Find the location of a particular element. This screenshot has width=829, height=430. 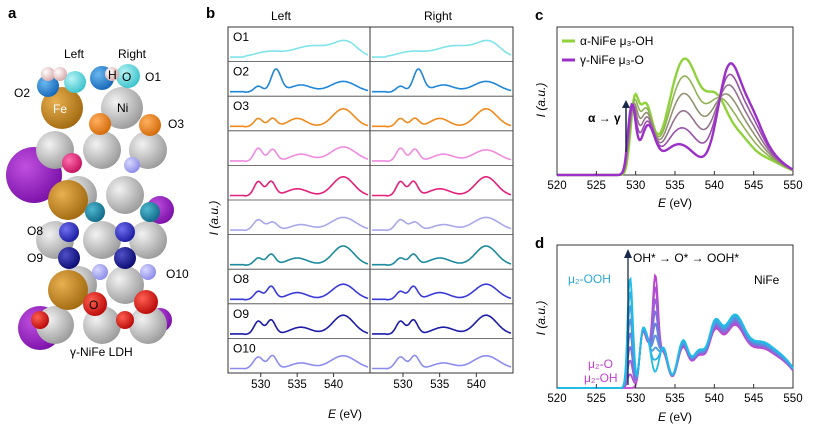

panel-d-x-ticks: 520 525 530 535 540 545 550 is located at coordinates (675, 394).